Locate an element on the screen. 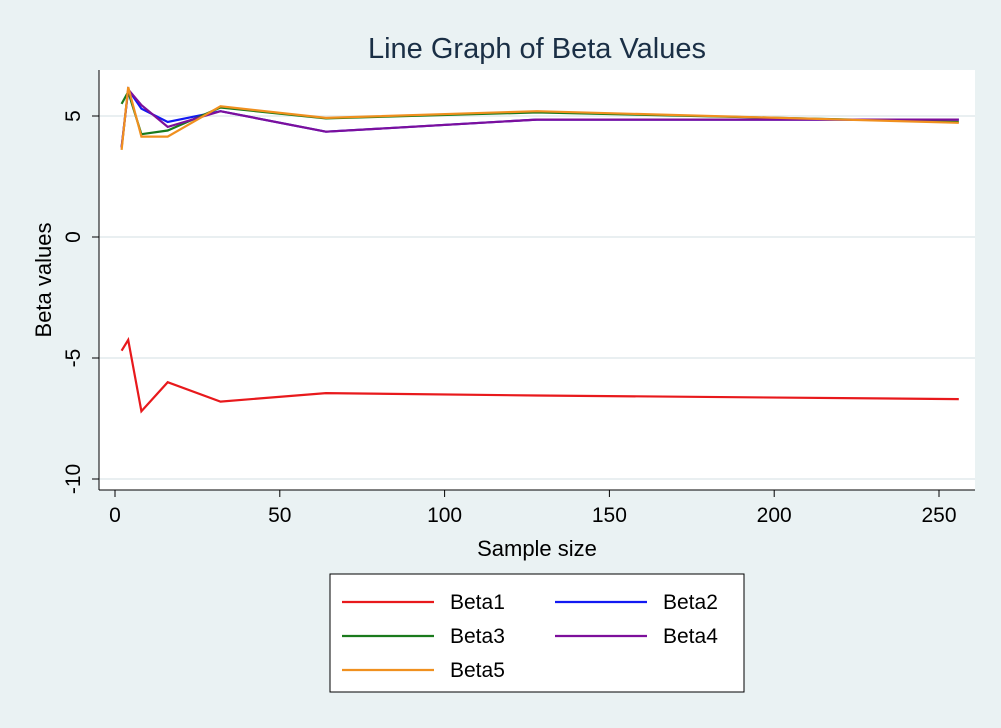  legend-label: Beta1 is located at coordinates (477, 602).